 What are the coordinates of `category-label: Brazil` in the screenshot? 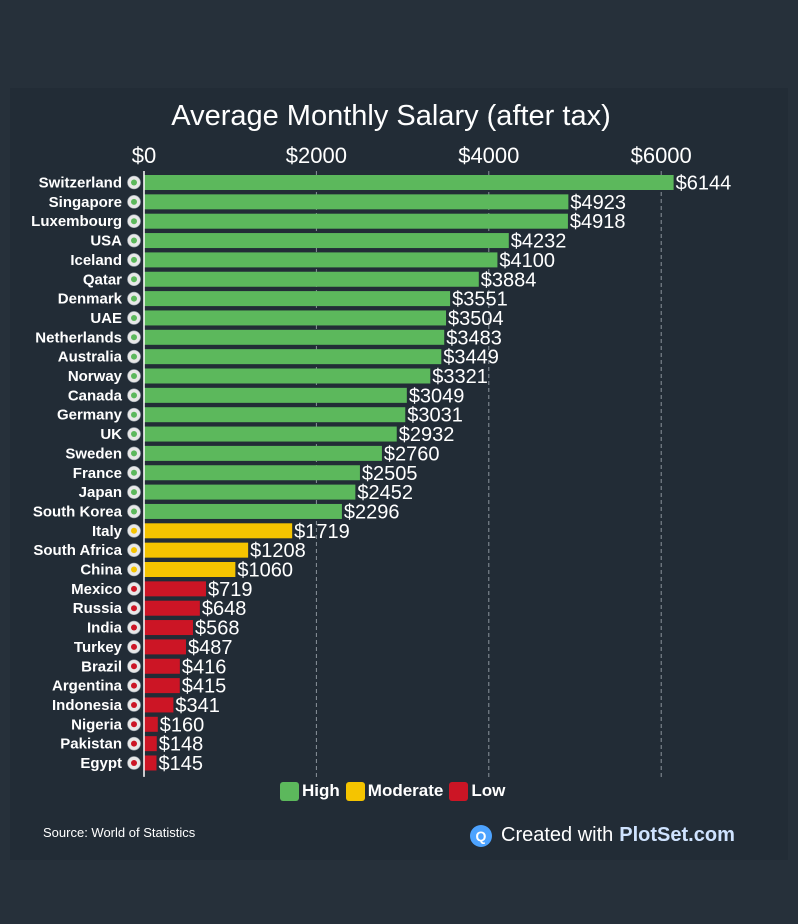 It's located at (101, 666).